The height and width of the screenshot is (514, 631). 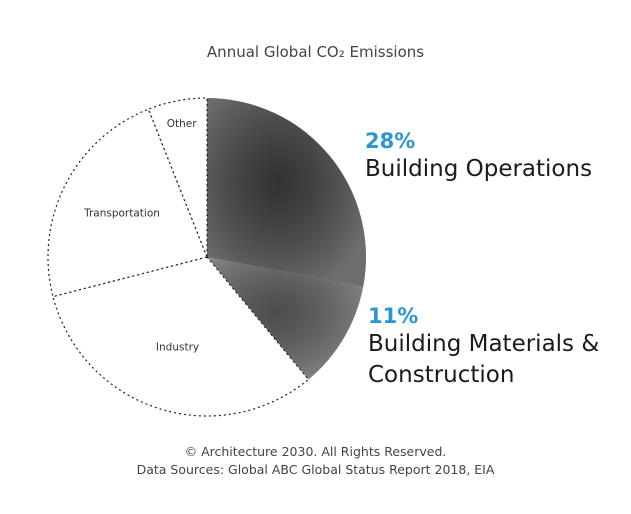 I want to click on slice-callout: 28% Building Operations, so click(x=490, y=156).